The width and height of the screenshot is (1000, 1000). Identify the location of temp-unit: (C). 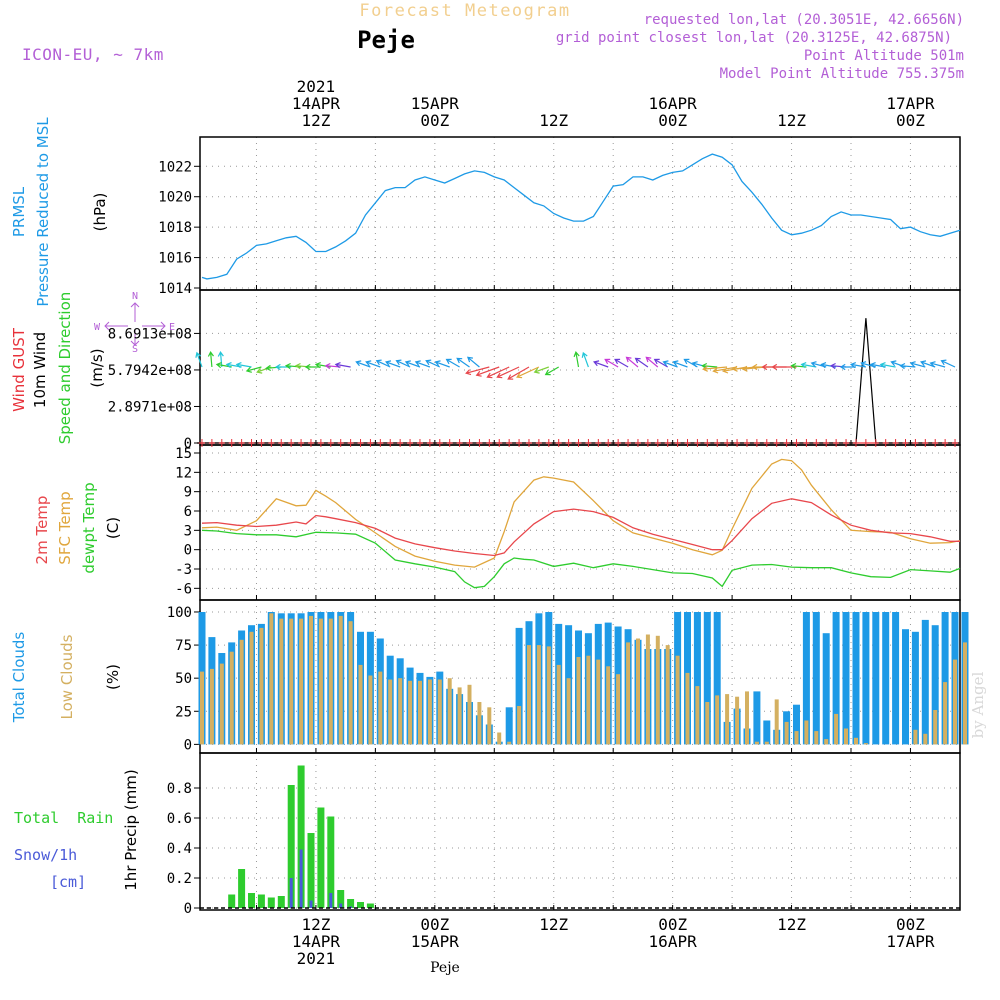
(113, 528).